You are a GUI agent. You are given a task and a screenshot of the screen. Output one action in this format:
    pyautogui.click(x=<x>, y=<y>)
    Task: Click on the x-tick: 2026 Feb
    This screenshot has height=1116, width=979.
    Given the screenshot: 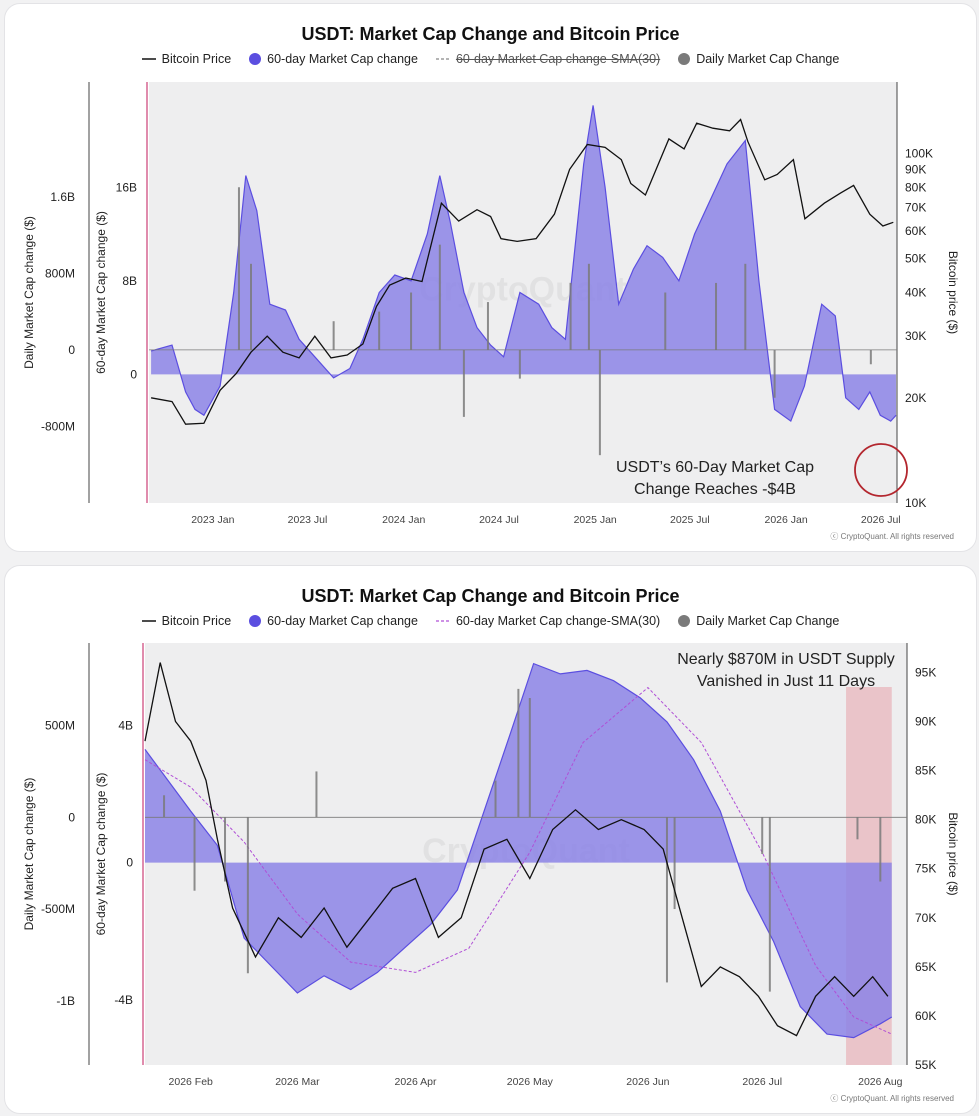 What is the action you would take?
    pyautogui.click(x=191, y=1082)
    